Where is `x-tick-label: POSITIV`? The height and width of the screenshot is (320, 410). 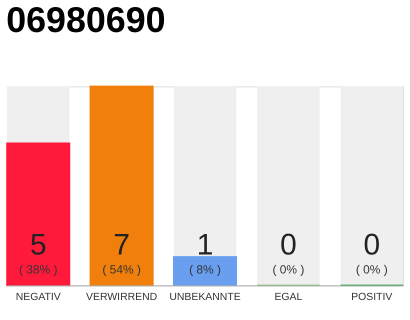
x-tick-label: POSITIV is located at coordinates (371, 297).